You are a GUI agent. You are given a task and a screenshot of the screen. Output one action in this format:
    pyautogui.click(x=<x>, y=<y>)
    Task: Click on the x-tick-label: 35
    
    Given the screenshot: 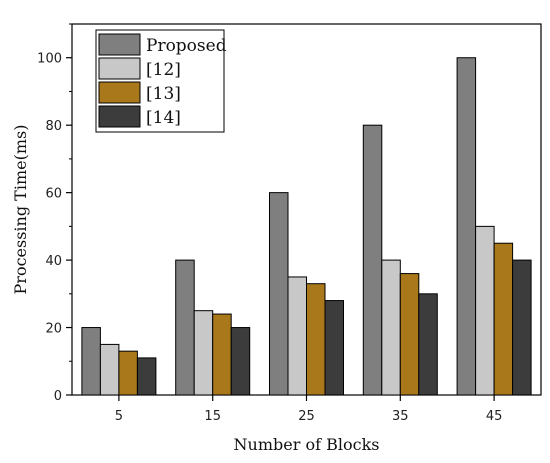 What is the action you would take?
    pyautogui.click(x=400, y=416)
    